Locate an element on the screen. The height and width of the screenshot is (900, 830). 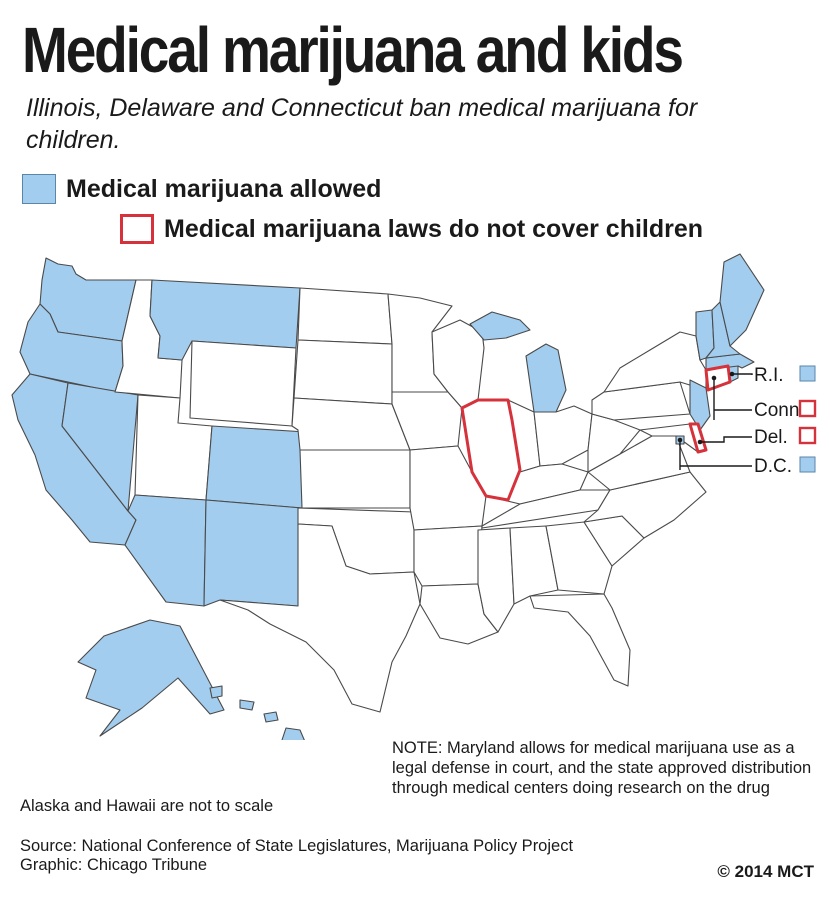
state-wyoming is located at coordinates (243, 383).